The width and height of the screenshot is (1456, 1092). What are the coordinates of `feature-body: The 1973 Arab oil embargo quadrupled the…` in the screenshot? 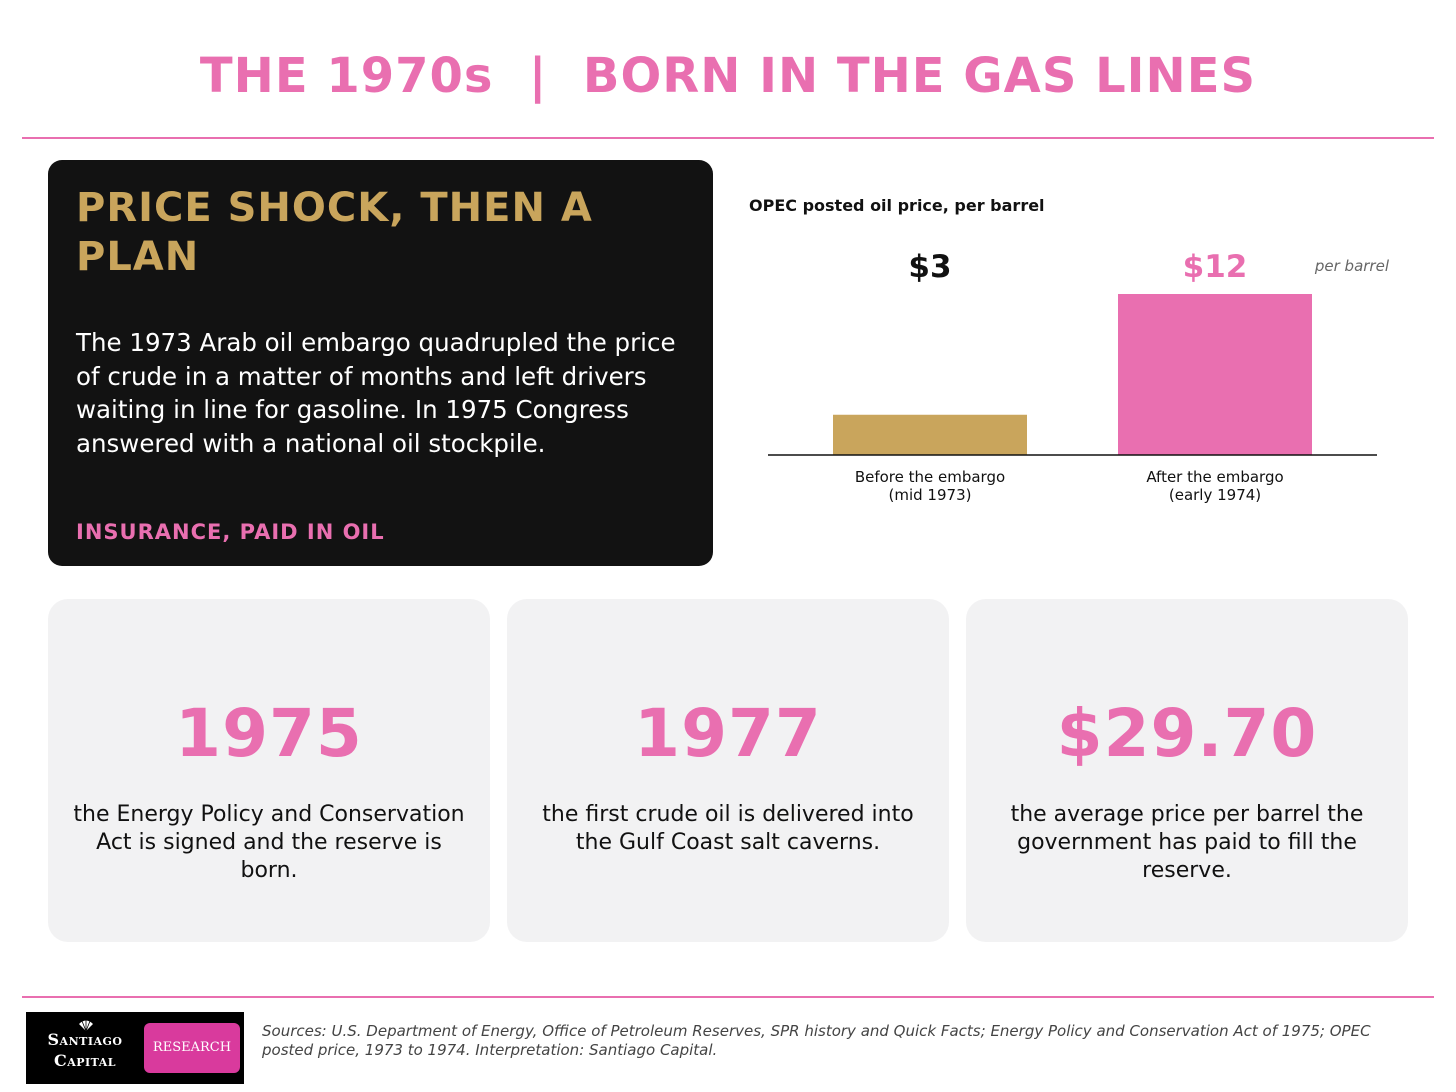 It's located at (376, 393).